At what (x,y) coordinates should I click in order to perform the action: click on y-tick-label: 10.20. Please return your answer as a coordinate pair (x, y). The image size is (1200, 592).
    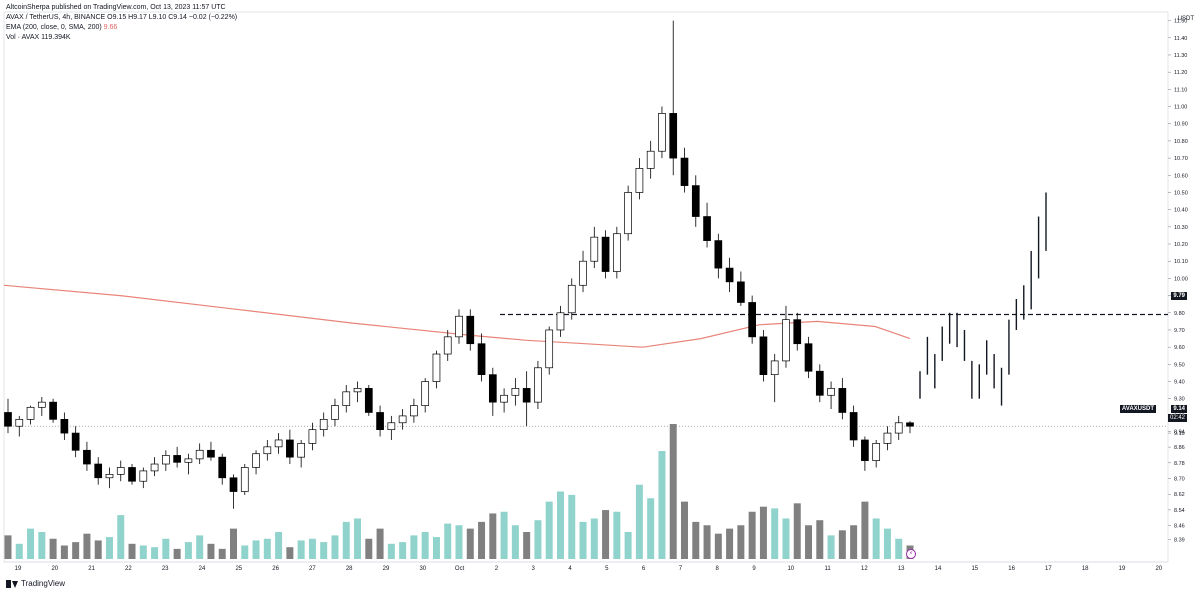
    Looking at the image, I should click on (1181, 245).